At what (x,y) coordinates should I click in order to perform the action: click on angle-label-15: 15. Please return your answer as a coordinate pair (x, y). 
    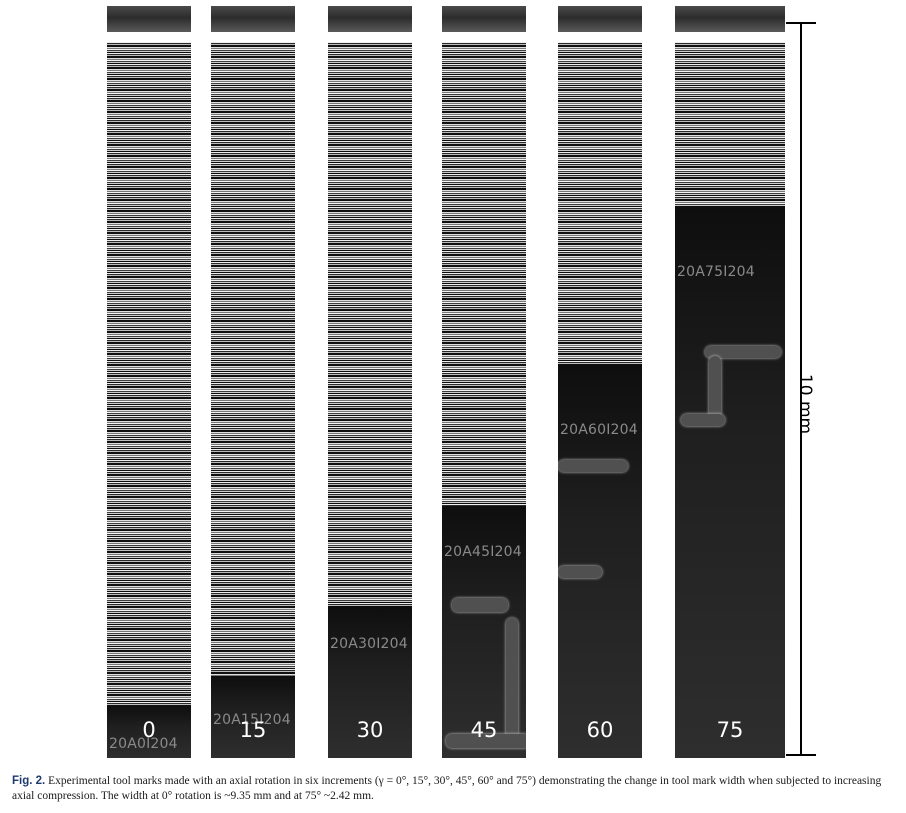
    Looking at the image, I should click on (253, 730).